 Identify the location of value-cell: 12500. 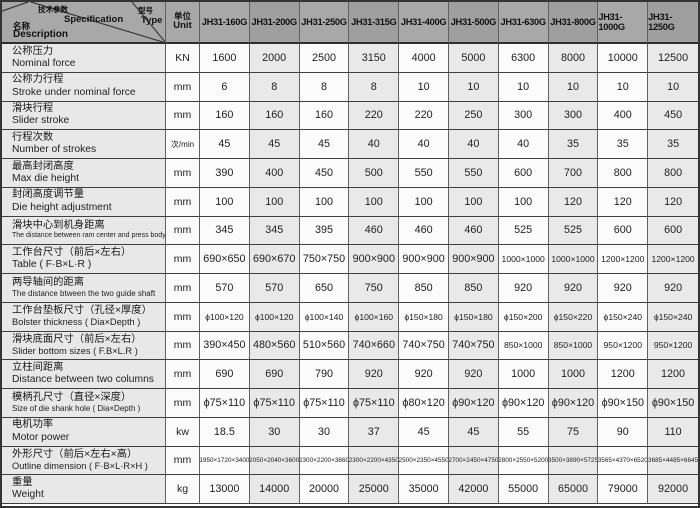
(673, 58).